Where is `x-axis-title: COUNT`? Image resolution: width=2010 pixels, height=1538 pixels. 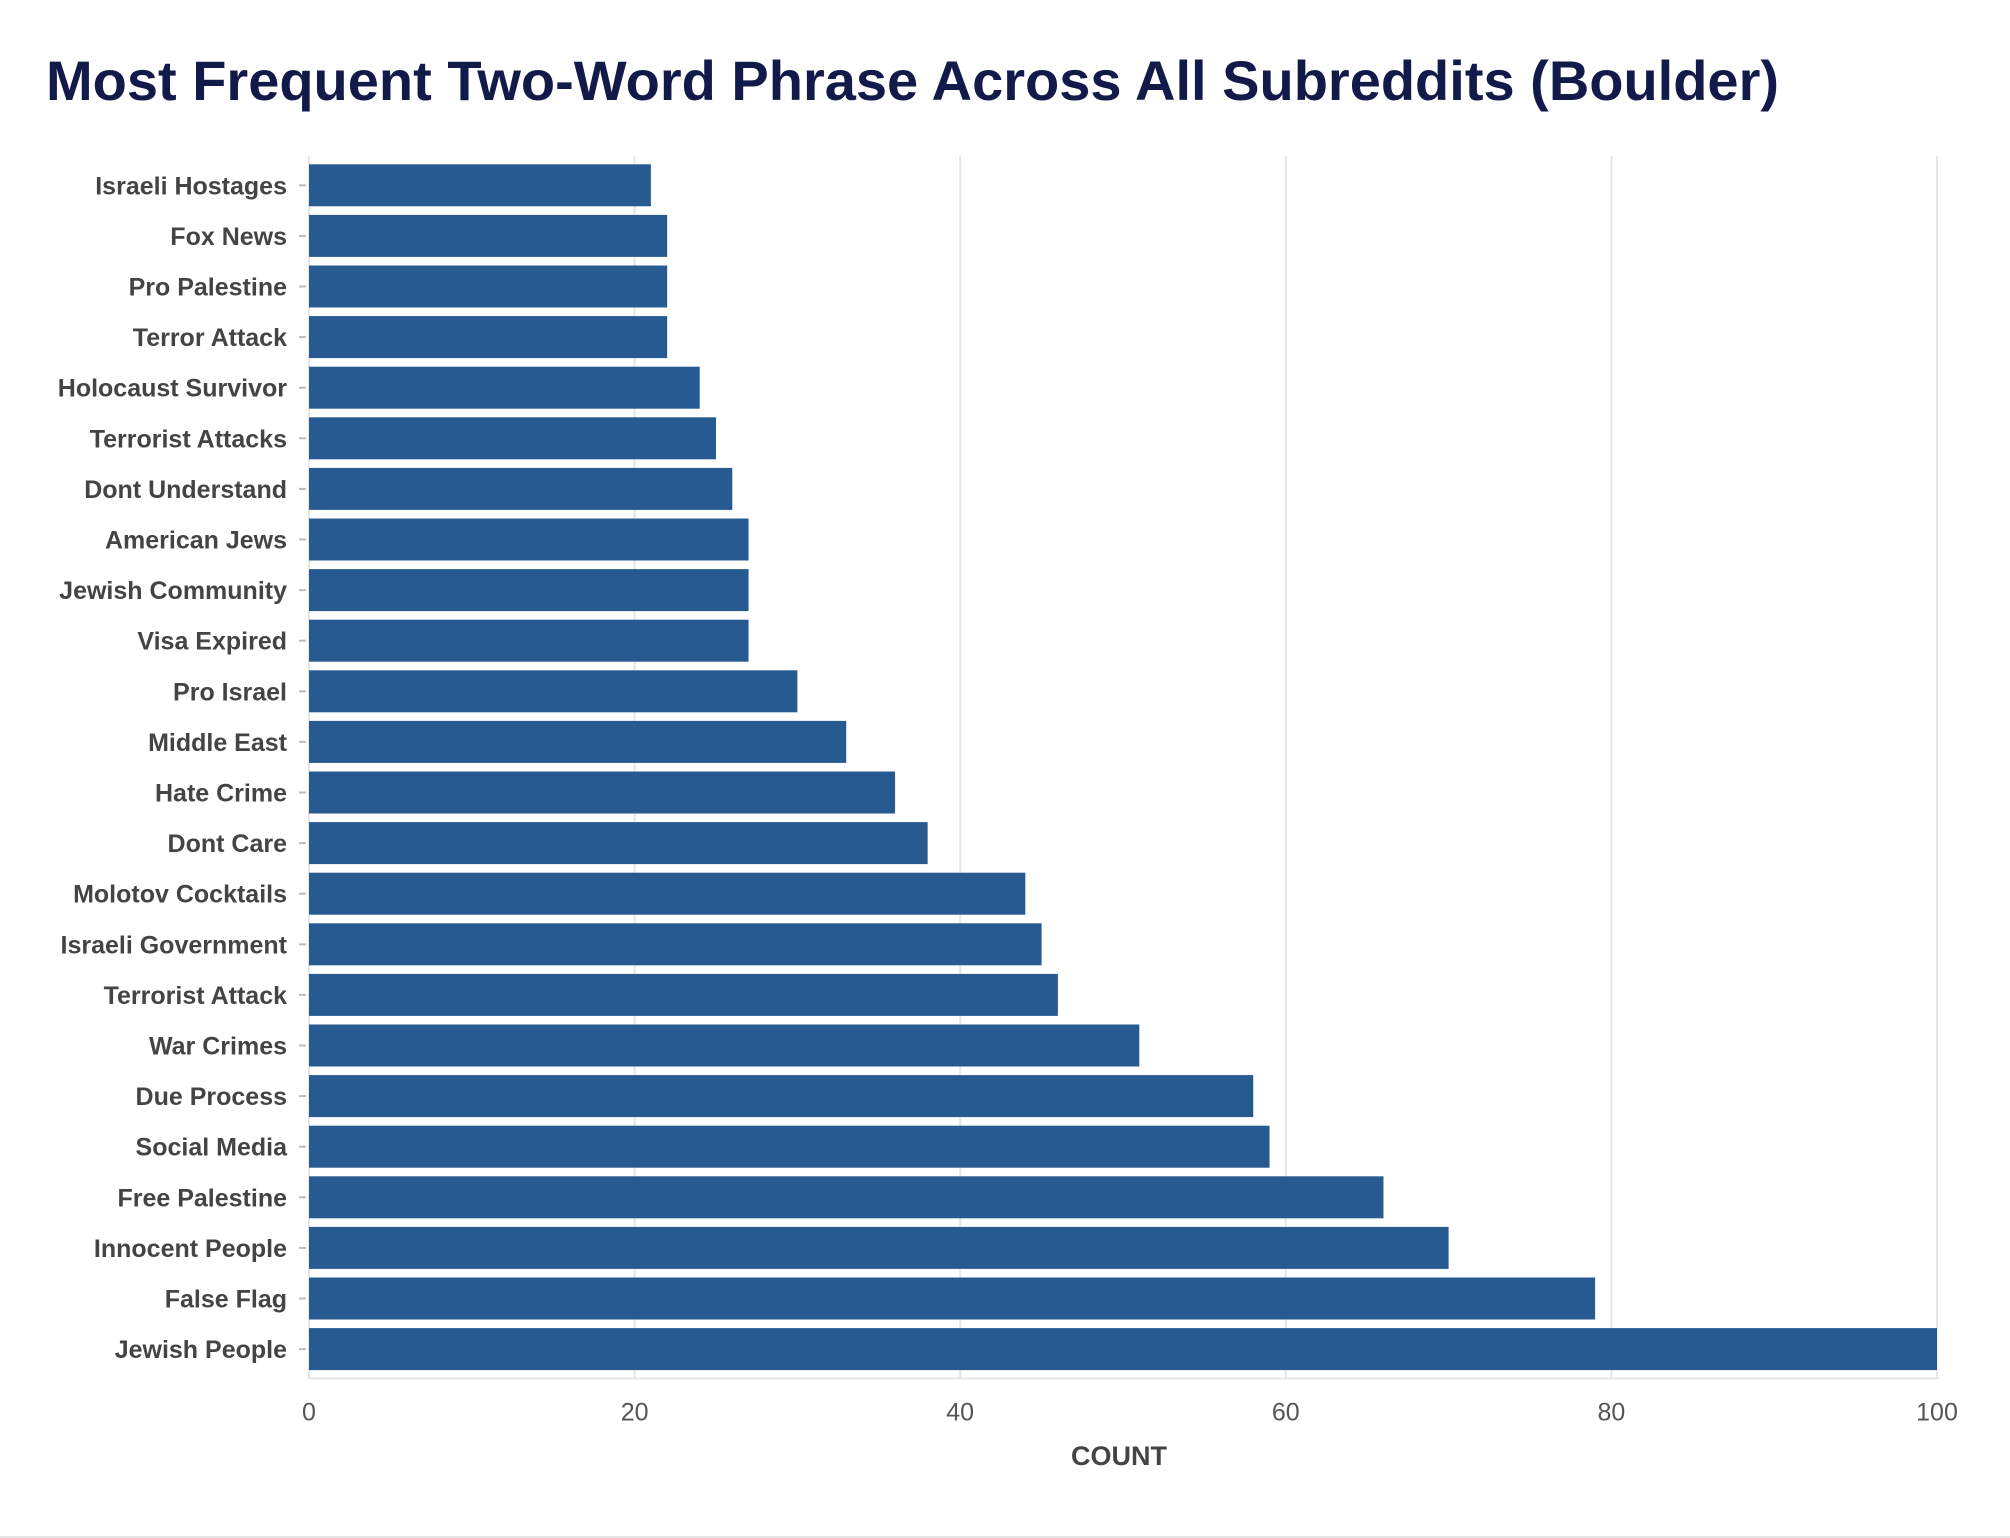 x-axis-title: COUNT is located at coordinates (1119, 1456).